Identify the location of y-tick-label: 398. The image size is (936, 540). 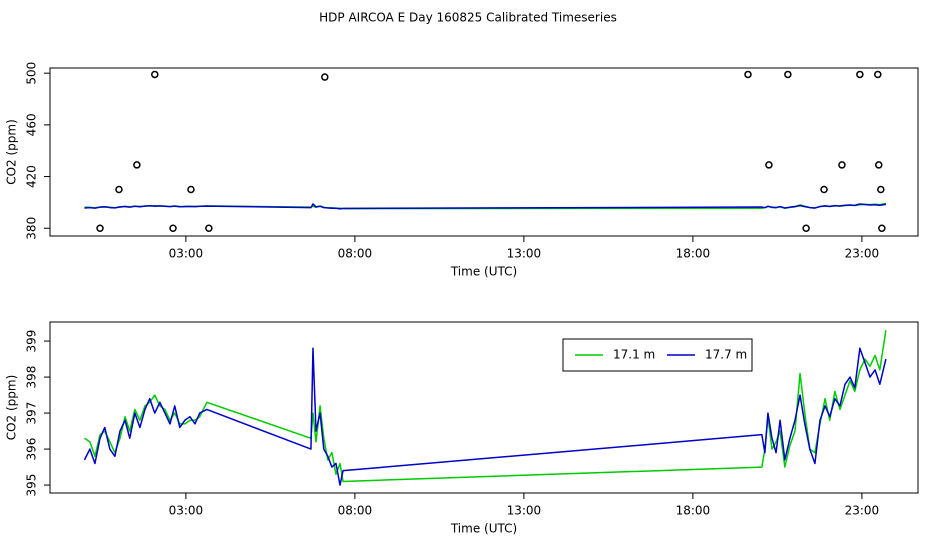
(32, 377).